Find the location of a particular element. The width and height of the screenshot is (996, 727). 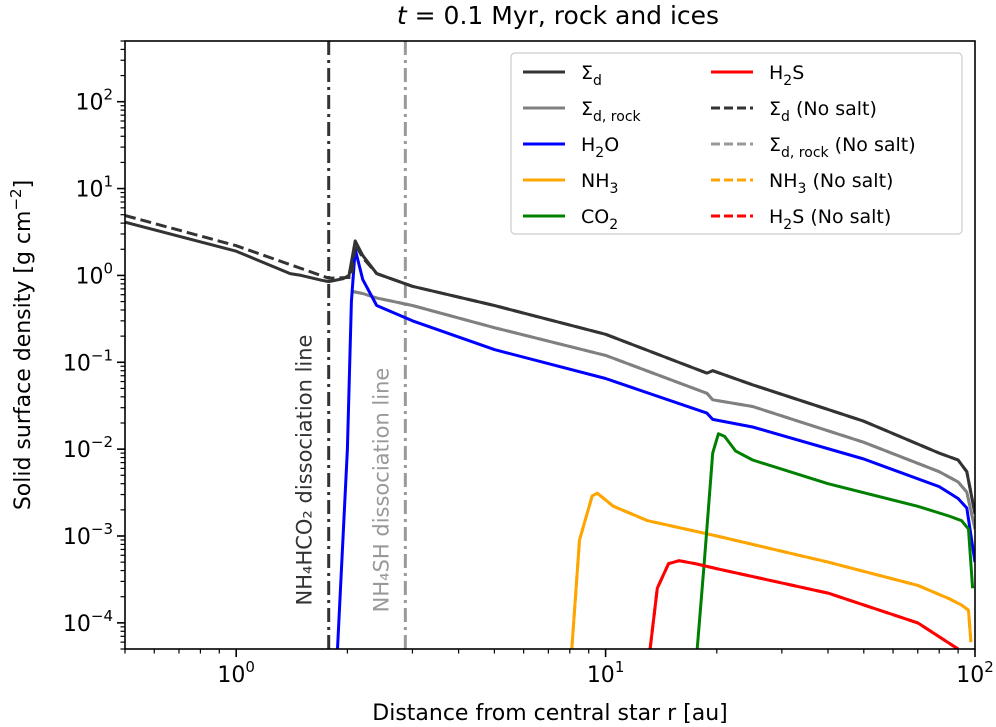

y-tick-label: 10⁰ is located at coordinates (94, 274).